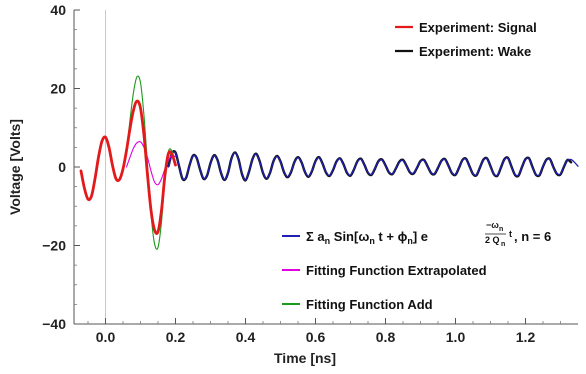 The width and height of the screenshot is (586, 374). Describe the element at coordinates (246, 337) in the screenshot. I see `x-tick-label: 0.4` at that location.